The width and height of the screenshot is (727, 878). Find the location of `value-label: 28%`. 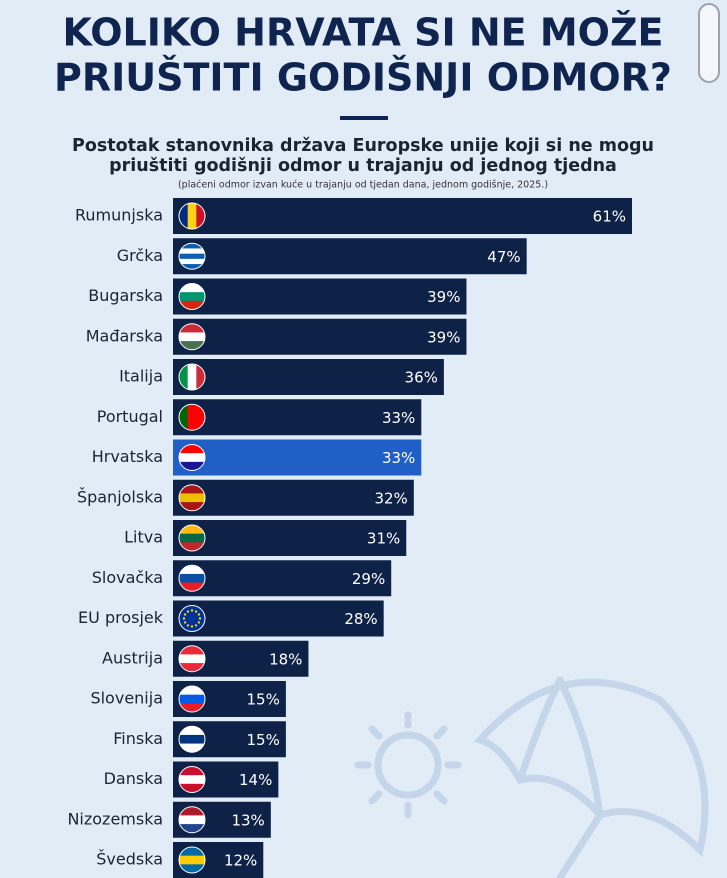

value-label: 28% is located at coordinates (360, 619).